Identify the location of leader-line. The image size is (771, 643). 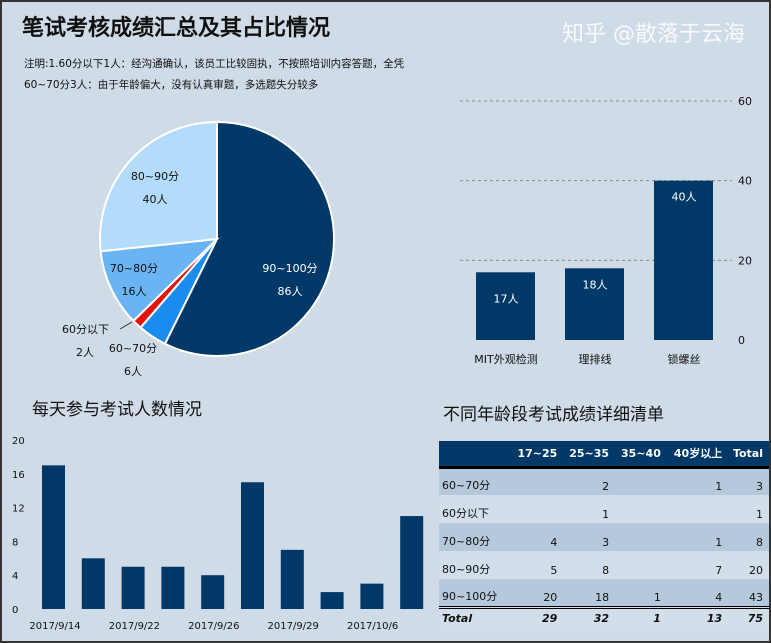
(126, 325).